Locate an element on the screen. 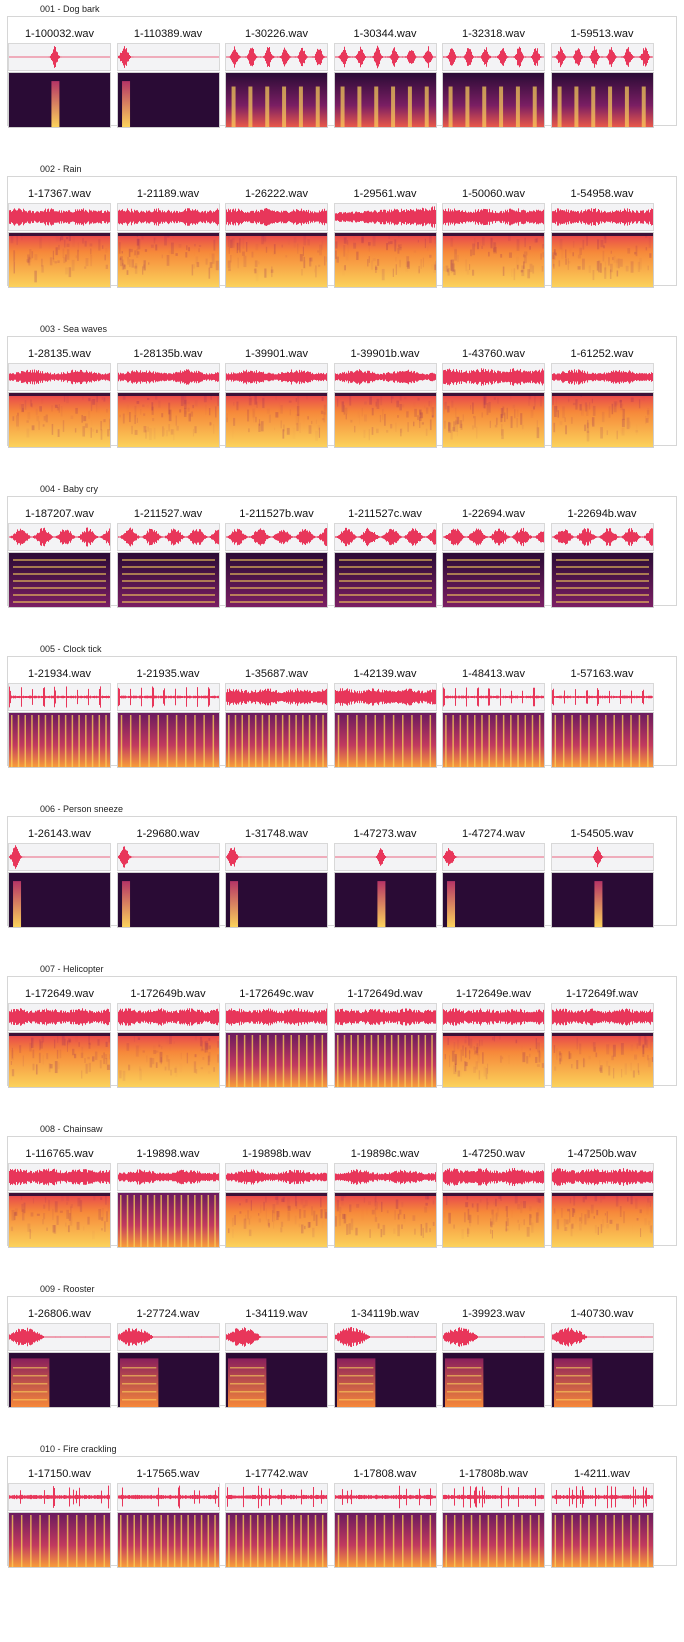 The height and width of the screenshot is (1642, 684). audio-clip: 1-110389.wav is located at coordinates (168, 78).